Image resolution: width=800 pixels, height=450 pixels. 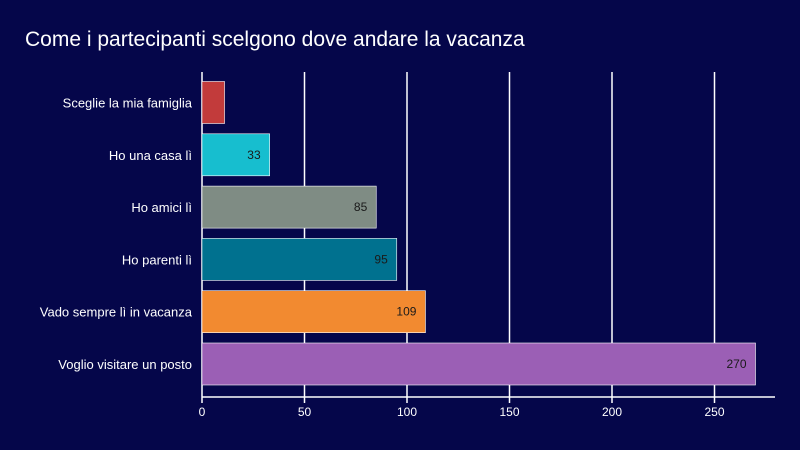 What do you see at coordinates (254, 155) in the screenshot?
I see `bar-value-label: 33` at bounding box center [254, 155].